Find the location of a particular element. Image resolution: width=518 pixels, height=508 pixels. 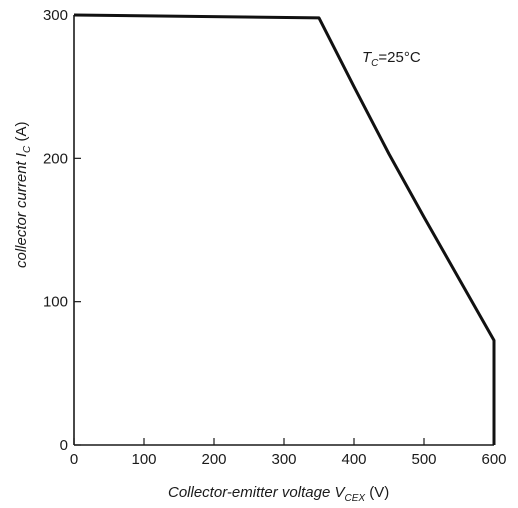

y-tick-label: 100 is located at coordinates (55, 302).